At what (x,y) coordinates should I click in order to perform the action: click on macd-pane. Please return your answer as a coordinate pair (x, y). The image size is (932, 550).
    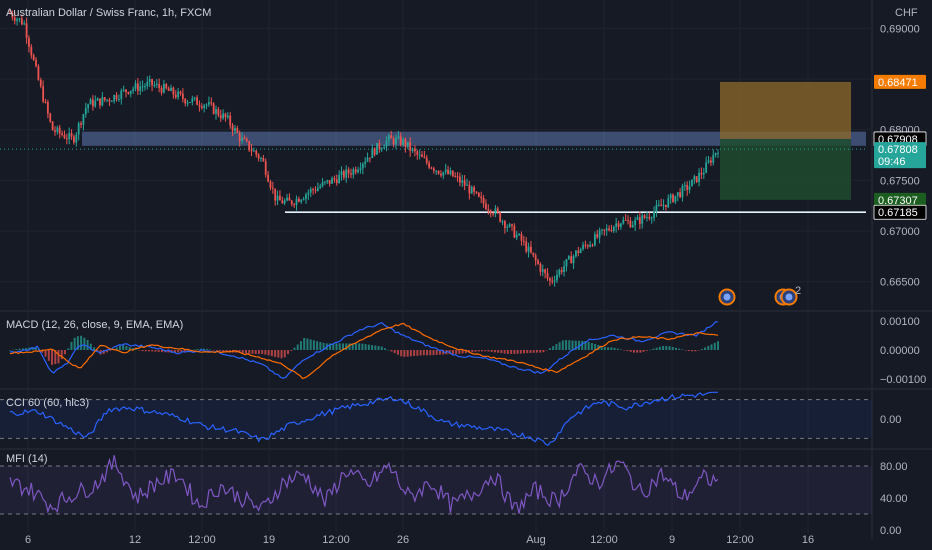
    Looking at the image, I should click on (364, 350).